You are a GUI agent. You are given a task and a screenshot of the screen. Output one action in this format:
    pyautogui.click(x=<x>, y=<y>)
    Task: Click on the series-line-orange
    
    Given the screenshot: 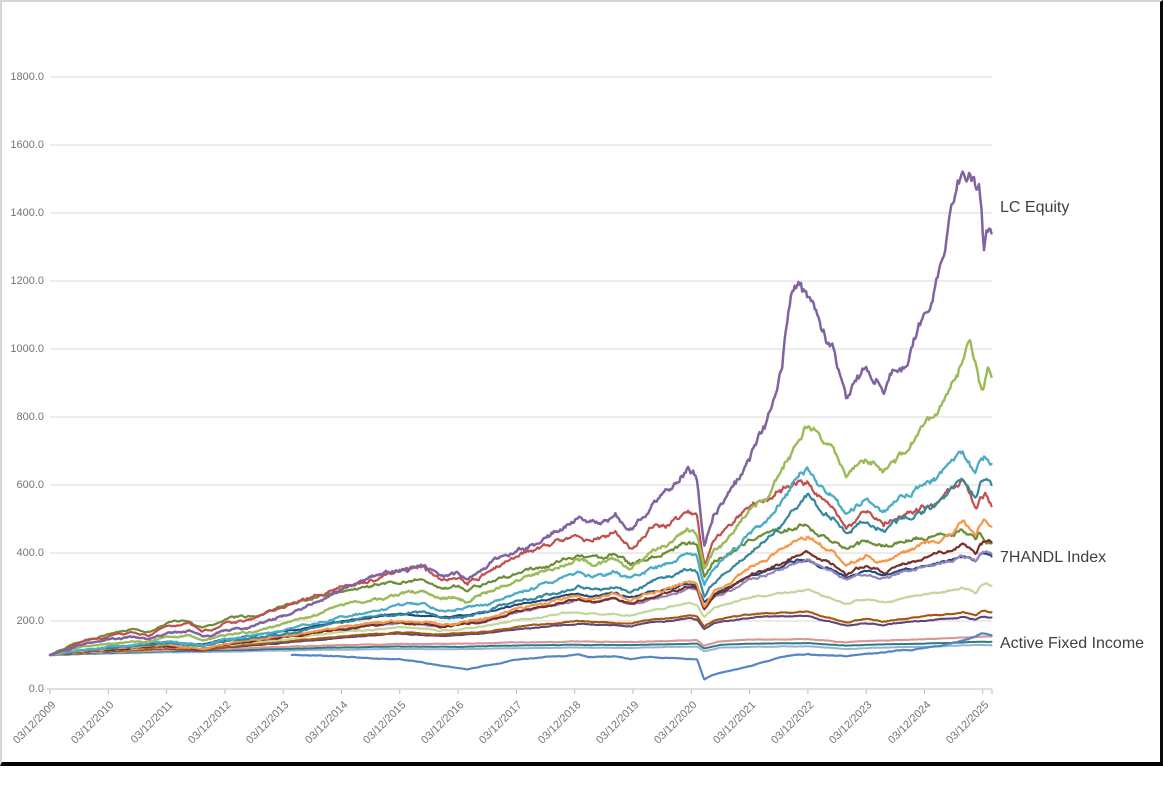 What is the action you would take?
    pyautogui.click(x=520, y=587)
    